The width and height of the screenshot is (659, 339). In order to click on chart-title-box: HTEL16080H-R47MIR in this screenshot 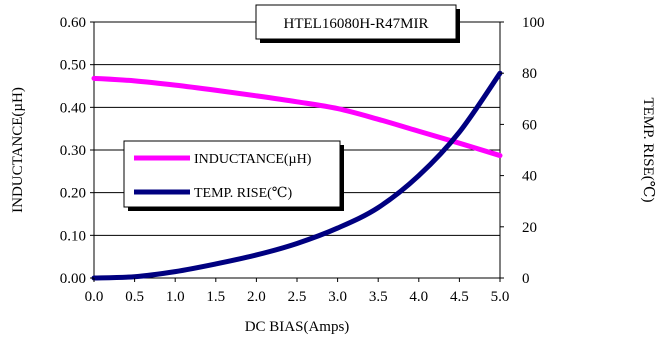, I will do `click(357, 23)`.